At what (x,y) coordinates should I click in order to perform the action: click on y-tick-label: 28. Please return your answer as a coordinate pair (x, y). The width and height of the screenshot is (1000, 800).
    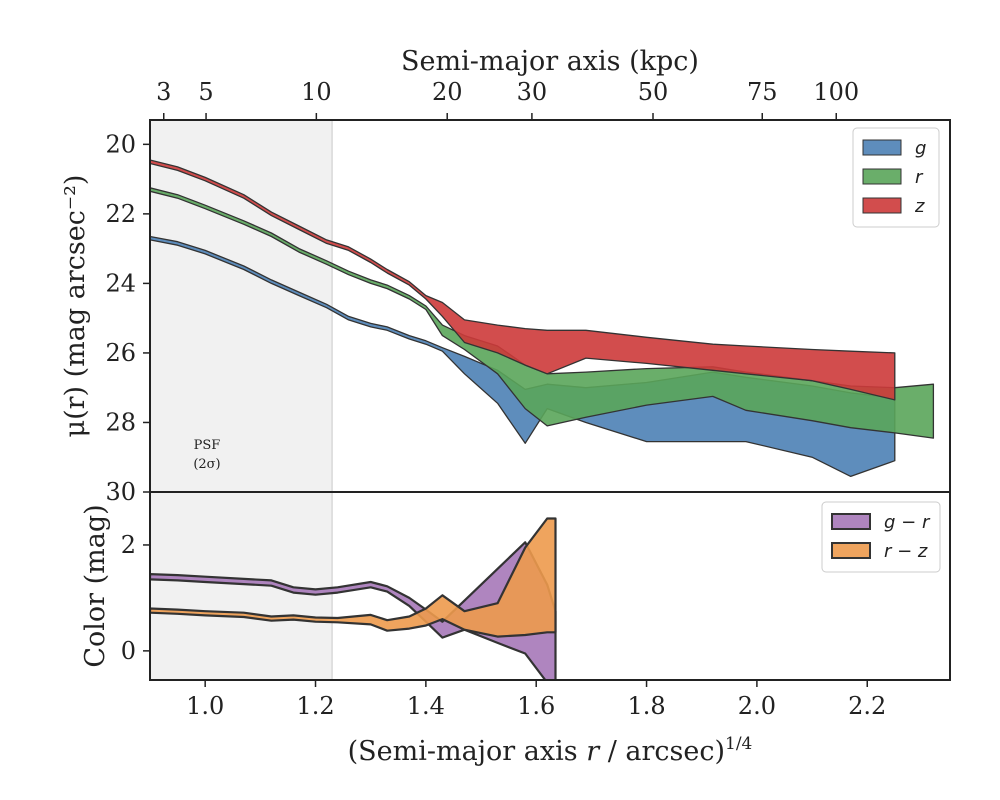
    Looking at the image, I should click on (120, 422).